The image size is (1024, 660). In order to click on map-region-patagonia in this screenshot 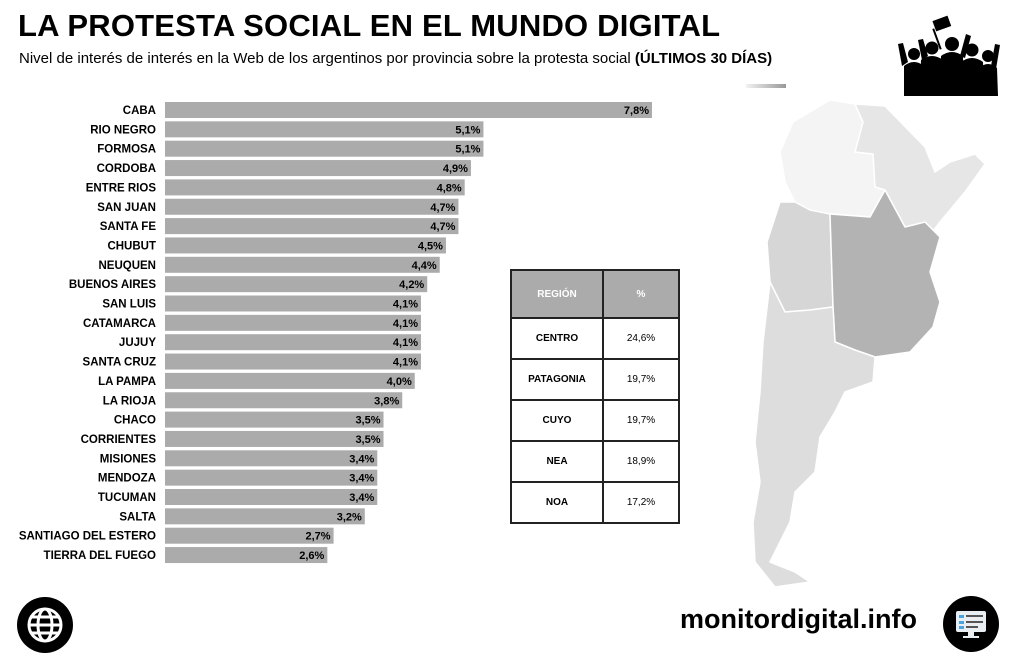, I will do `click(814, 434)`.